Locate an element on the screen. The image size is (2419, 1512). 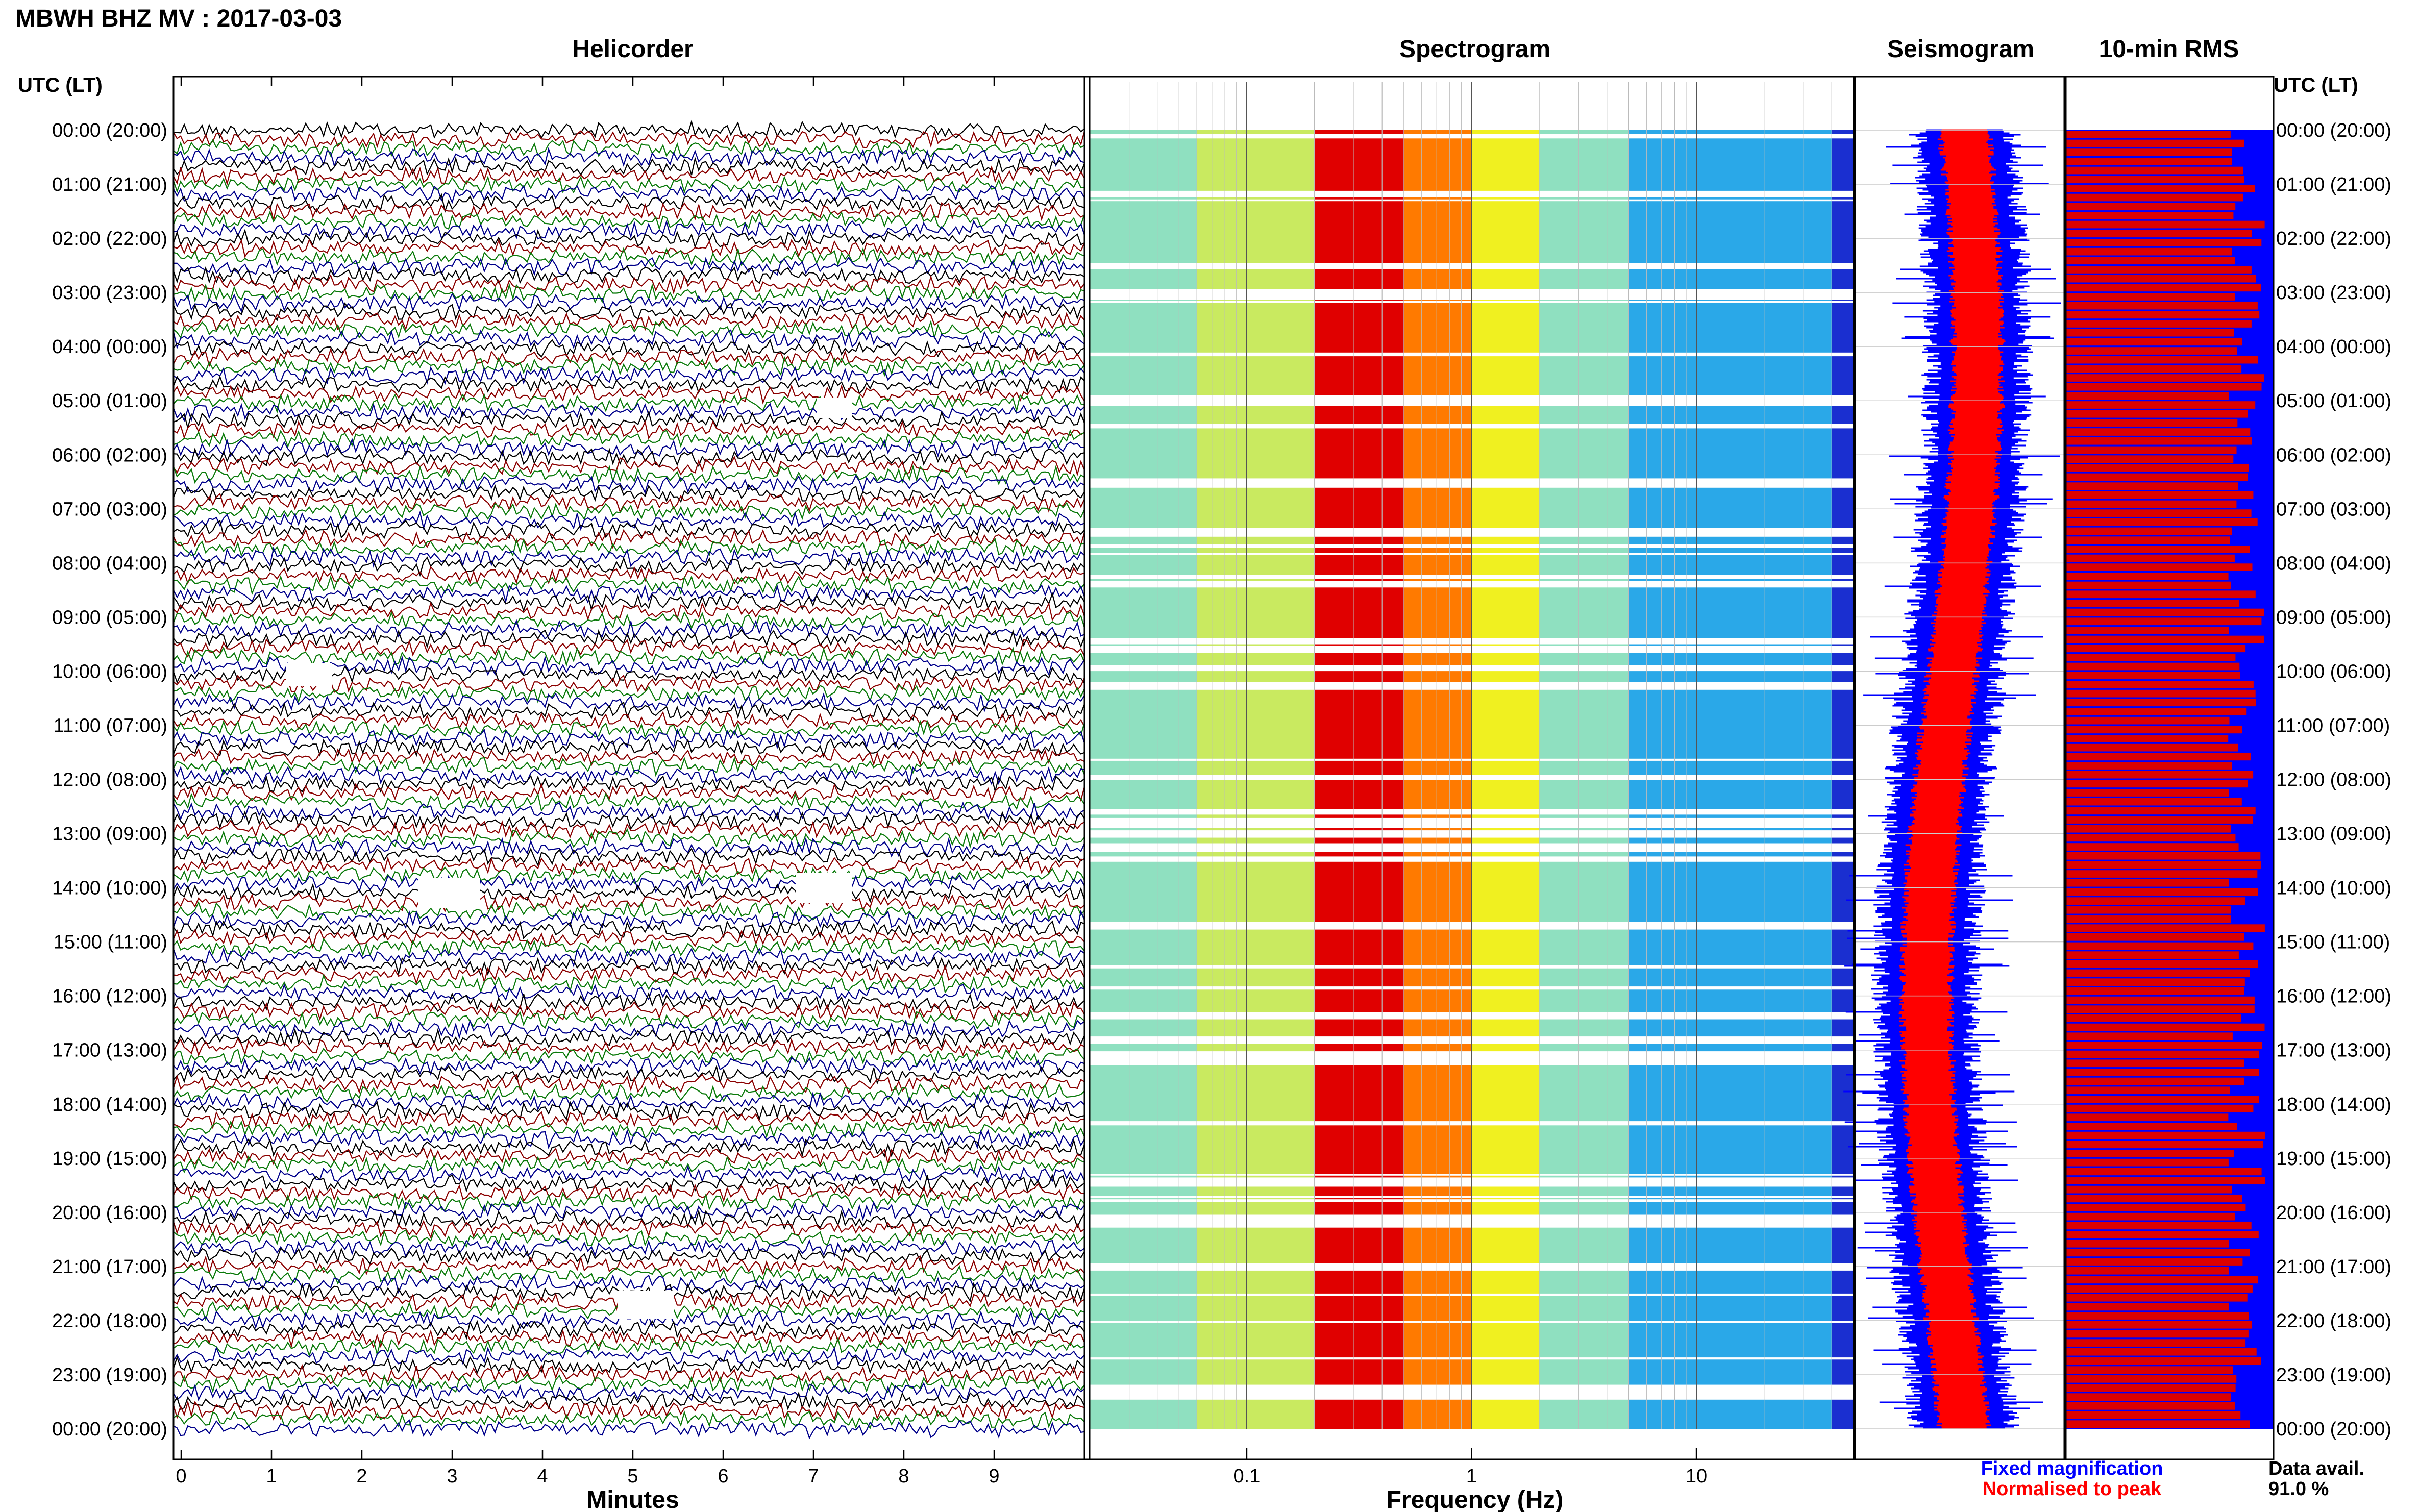
time-label-left: 22:00 (18:00) is located at coordinates (109, 1321).